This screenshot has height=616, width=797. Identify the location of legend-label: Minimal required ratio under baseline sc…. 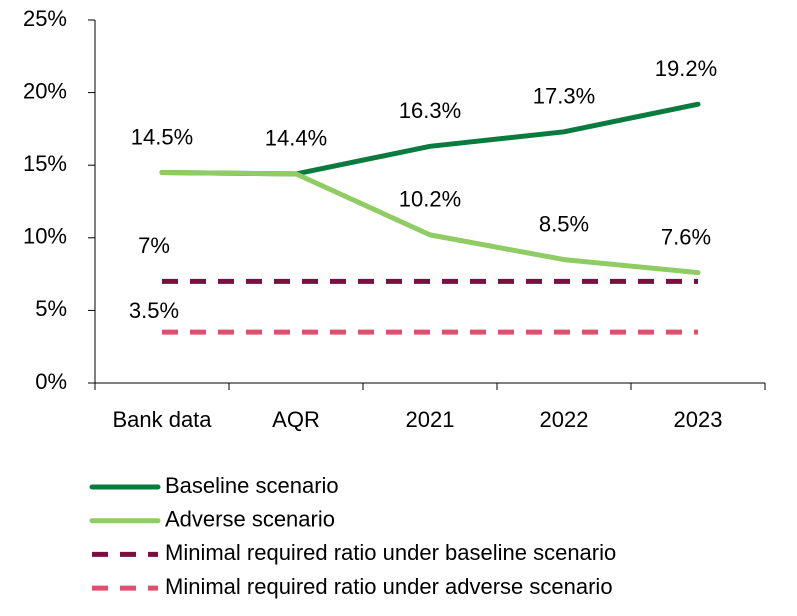
(390, 552).